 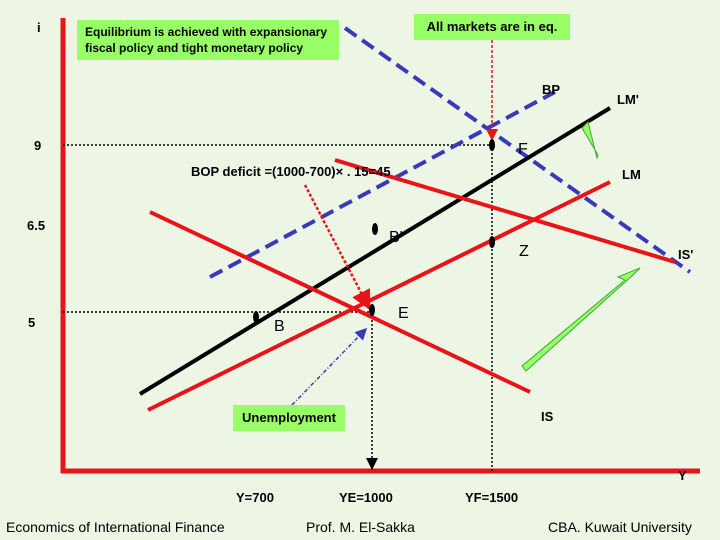 I want to click on title-line-2: fiscal policy and tight monetary policy, so click(x=194, y=48).